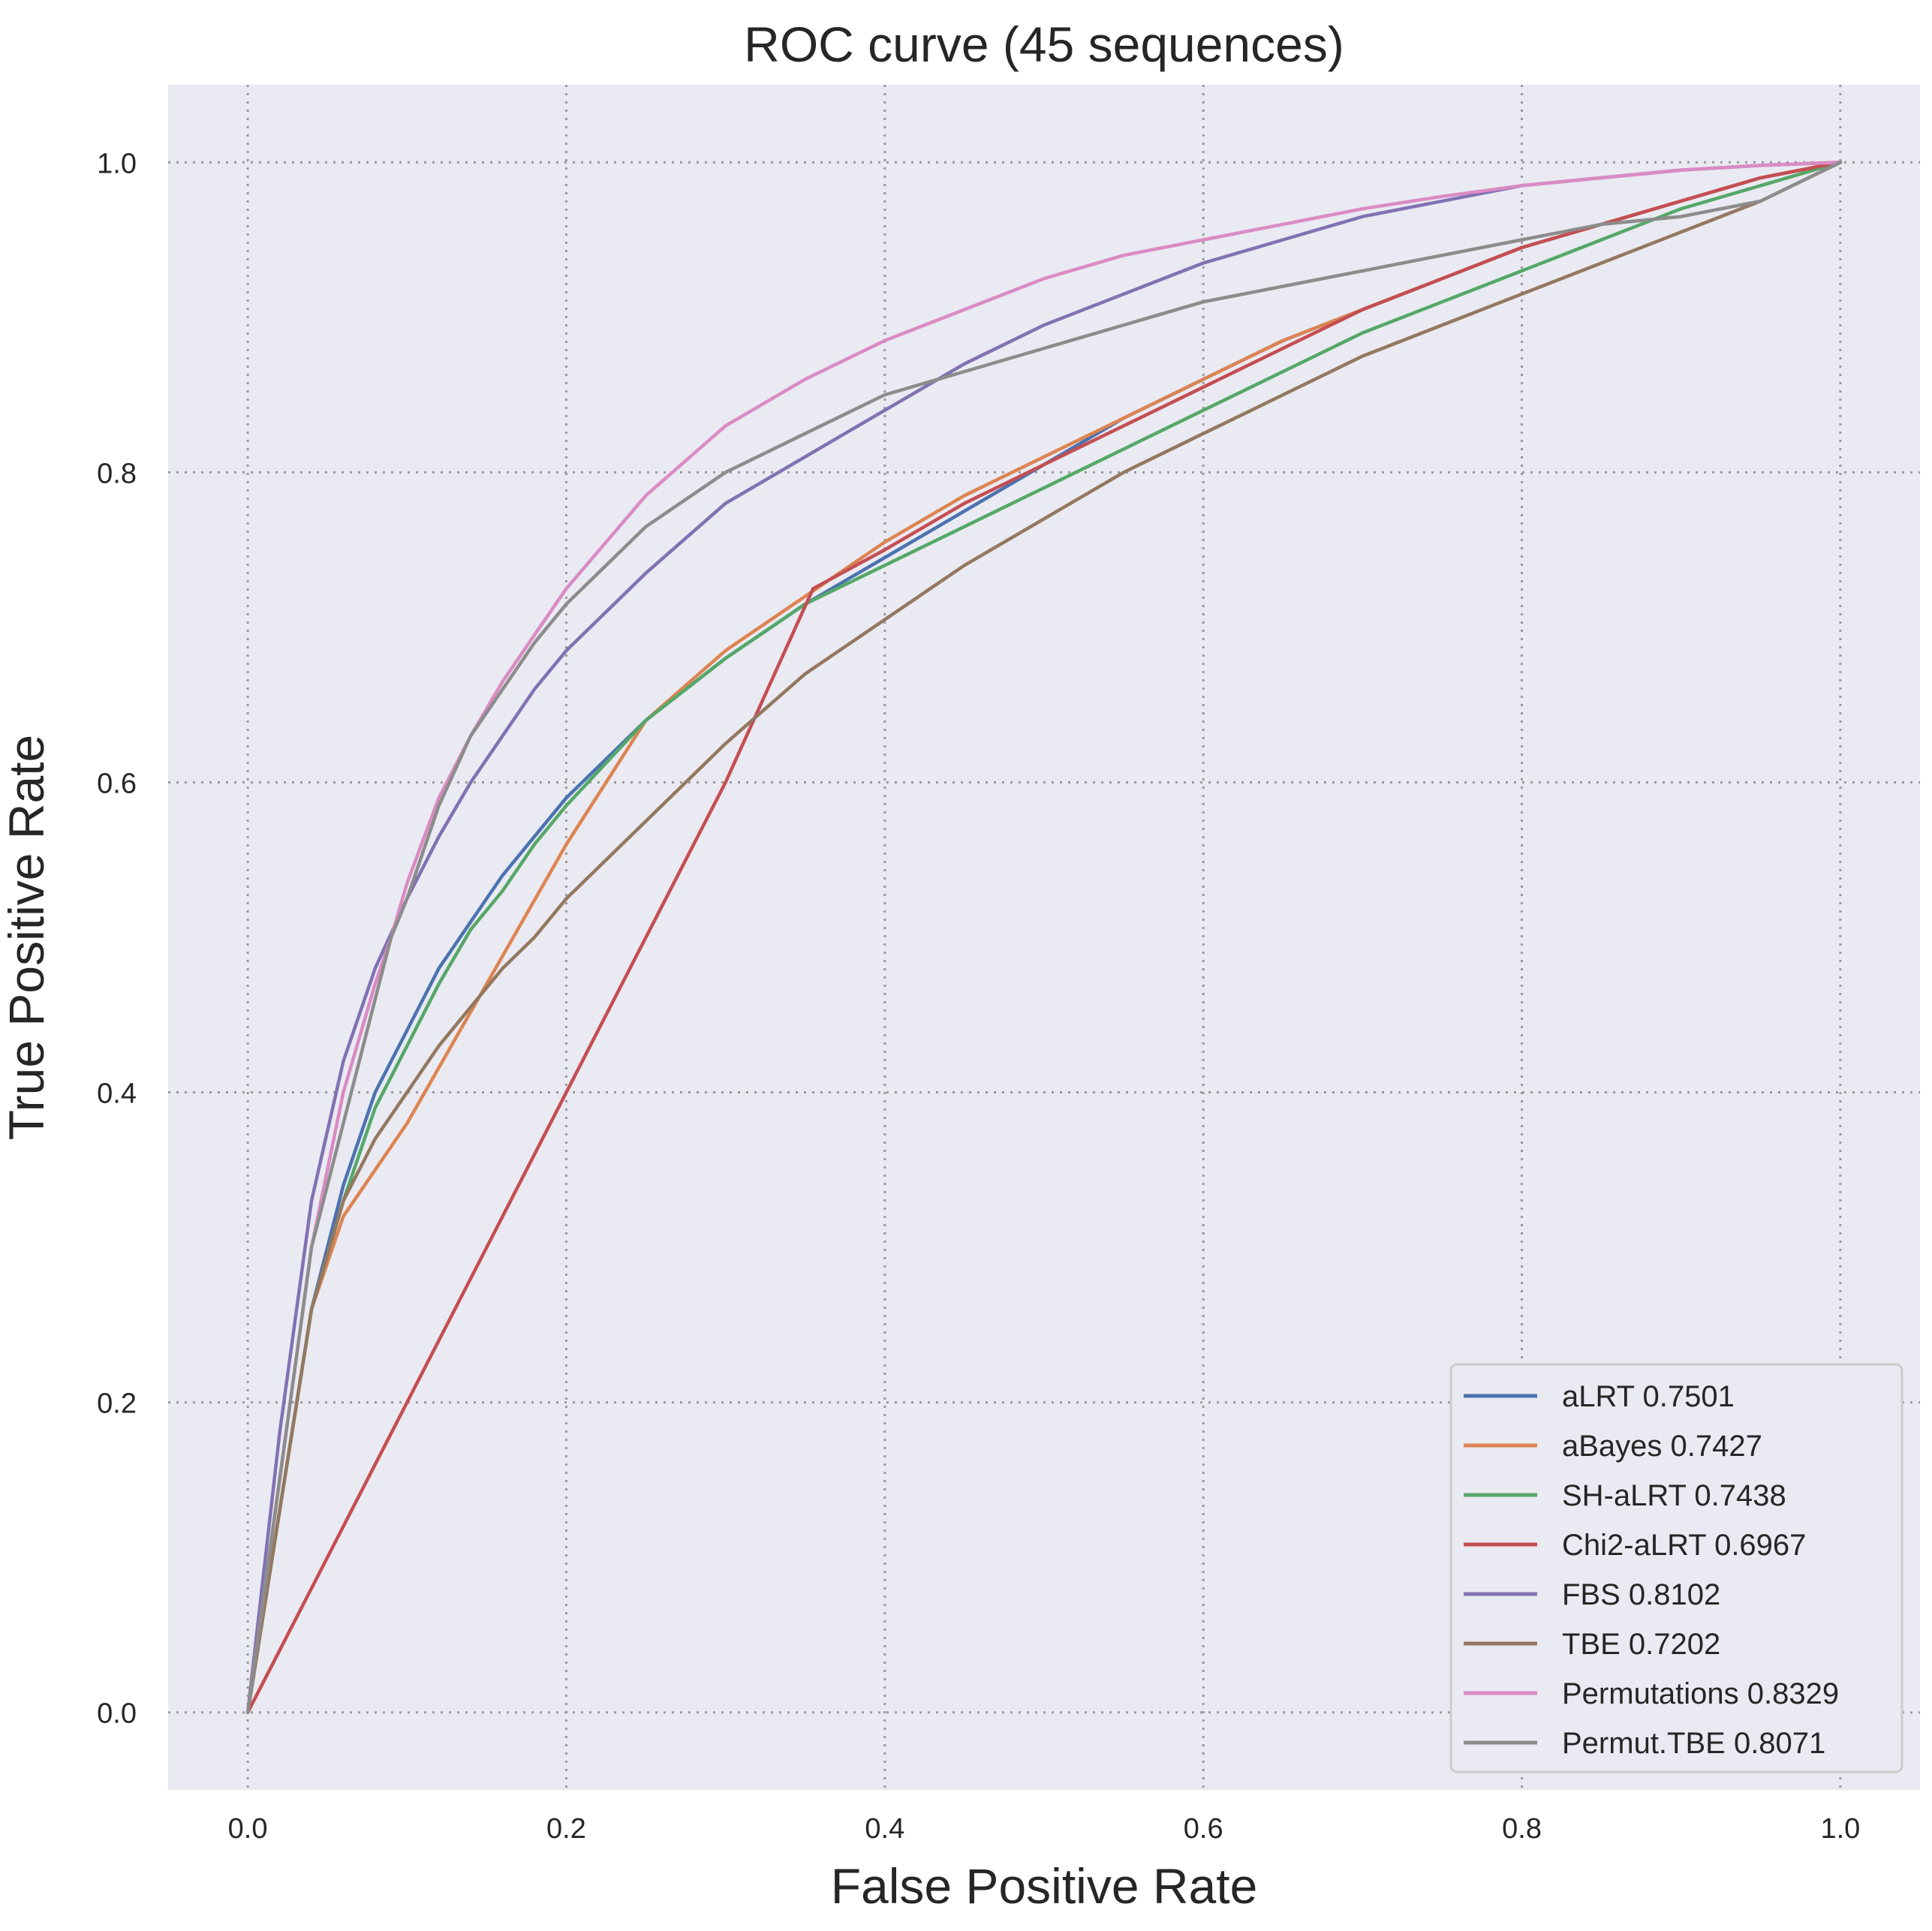 Image resolution: width=1932 pixels, height=1931 pixels. What do you see at coordinates (1044, 44) in the screenshot?
I see `chart-title: ROC curve (45 sequences)` at bounding box center [1044, 44].